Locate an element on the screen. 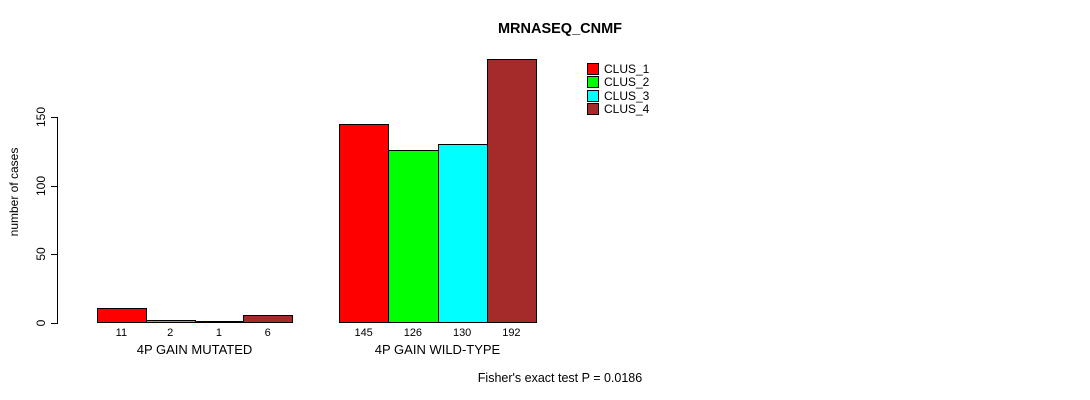  x-group-label: 4P GAIN MUTATED is located at coordinates (194, 349).